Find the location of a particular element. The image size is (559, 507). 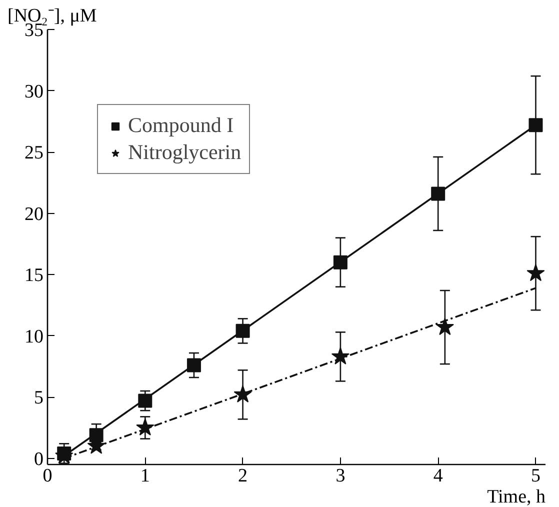

y-tick-label: 30 is located at coordinates (34, 91).